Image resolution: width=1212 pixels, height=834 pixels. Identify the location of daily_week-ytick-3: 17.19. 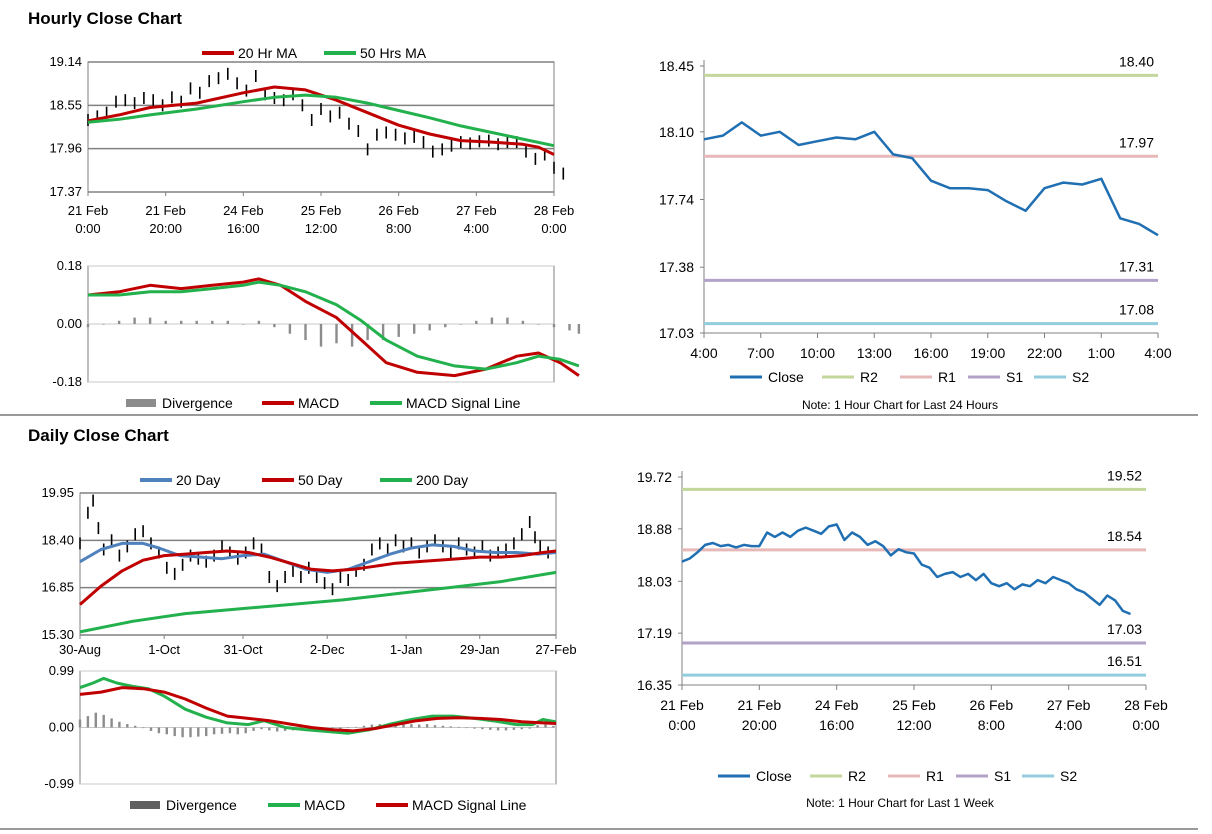
(654, 633).